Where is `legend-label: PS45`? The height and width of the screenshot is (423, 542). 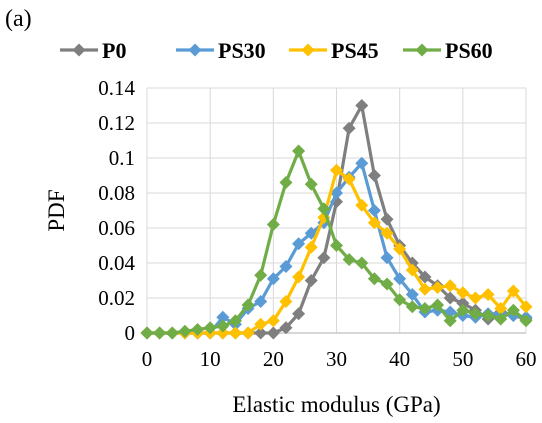
legend-label: PS45 is located at coordinates (355, 50).